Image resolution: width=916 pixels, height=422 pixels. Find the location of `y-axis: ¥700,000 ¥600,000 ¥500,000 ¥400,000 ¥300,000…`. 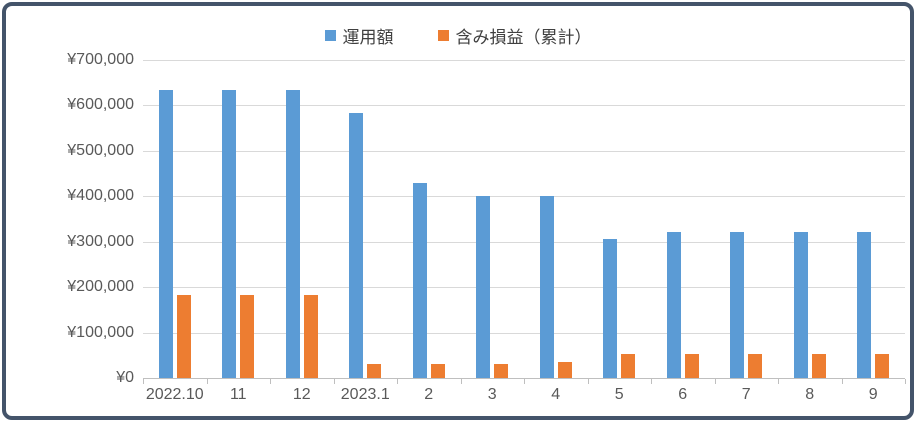

y-axis: ¥700,000 ¥600,000 ¥500,000 ¥400,000 ¥300,000… is located at coordinates (70, 218).